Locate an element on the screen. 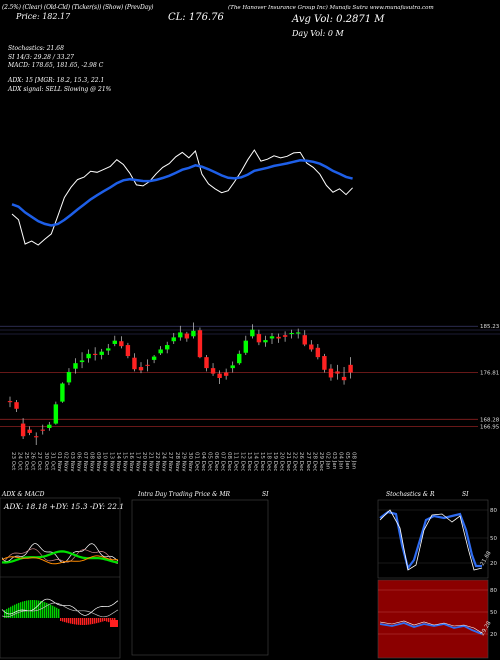 This screenshot has width=500, height=660. intra-panel-title: Intra Day Trading Price & MR is located at coordinates (184, 494).